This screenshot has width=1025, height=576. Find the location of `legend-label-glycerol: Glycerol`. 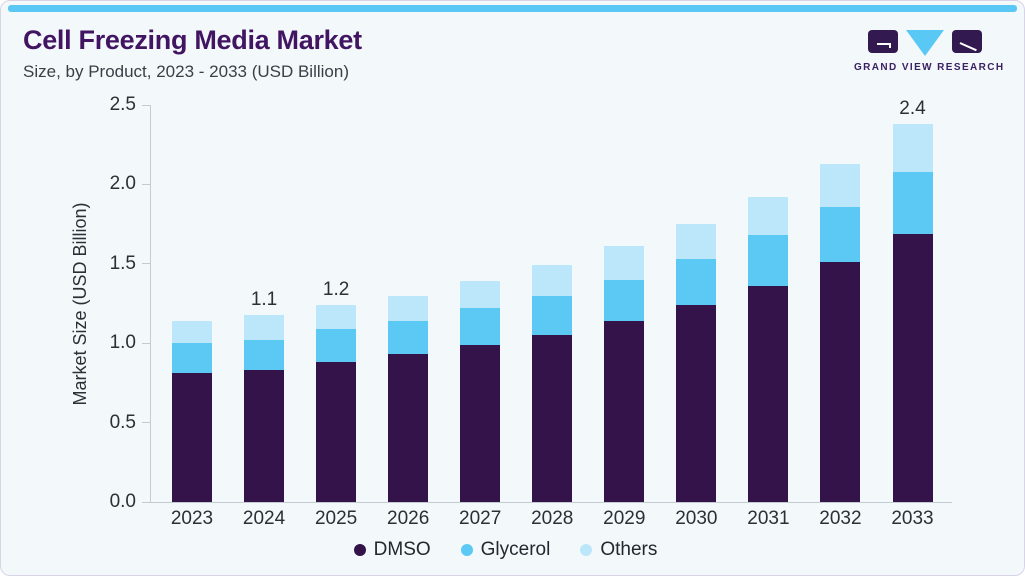

legend-label-glycerol: Glycerol is located at coordinates (515, 549).